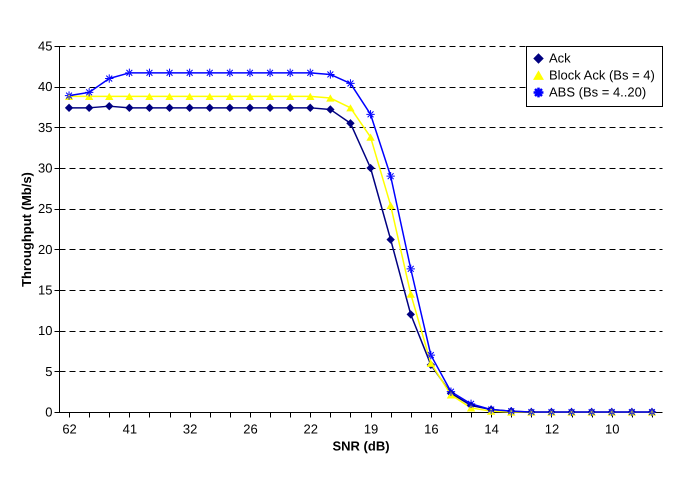 The height and width of the screenshot is (500, 692). What do you see at coordinates (45, 86) in the screenshot?
I see `y-tick-label: 40` at bounding box center [45, 86].